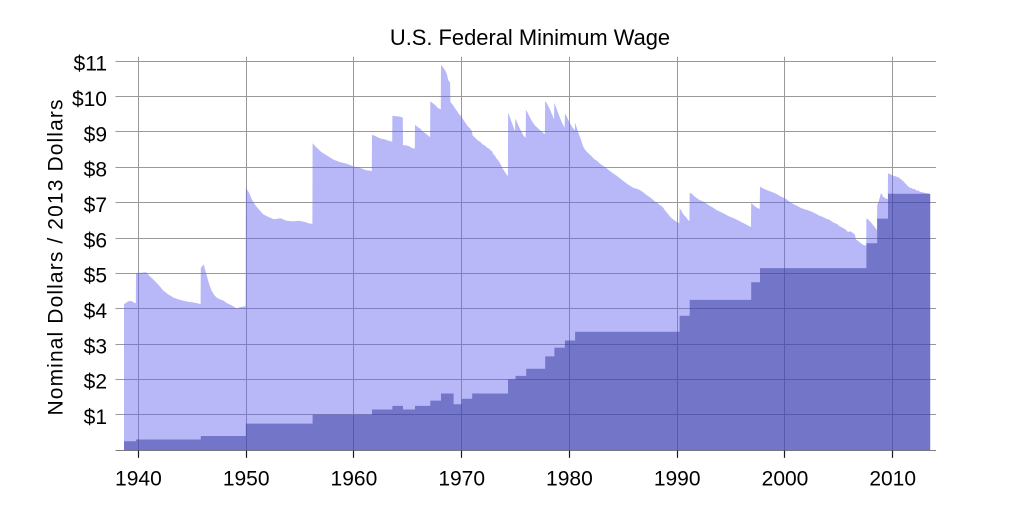 This screenshot has width=1024, height=512. I want to click on svg-text: U.S. Federal Minimum Wage, so click(530, 37).